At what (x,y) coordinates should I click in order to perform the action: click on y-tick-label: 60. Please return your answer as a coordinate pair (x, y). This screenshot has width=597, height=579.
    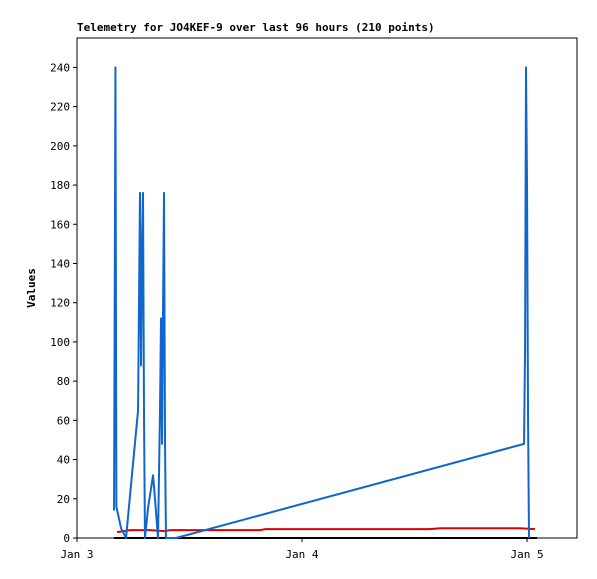
    Looking at the image, I should click on (63, 420).